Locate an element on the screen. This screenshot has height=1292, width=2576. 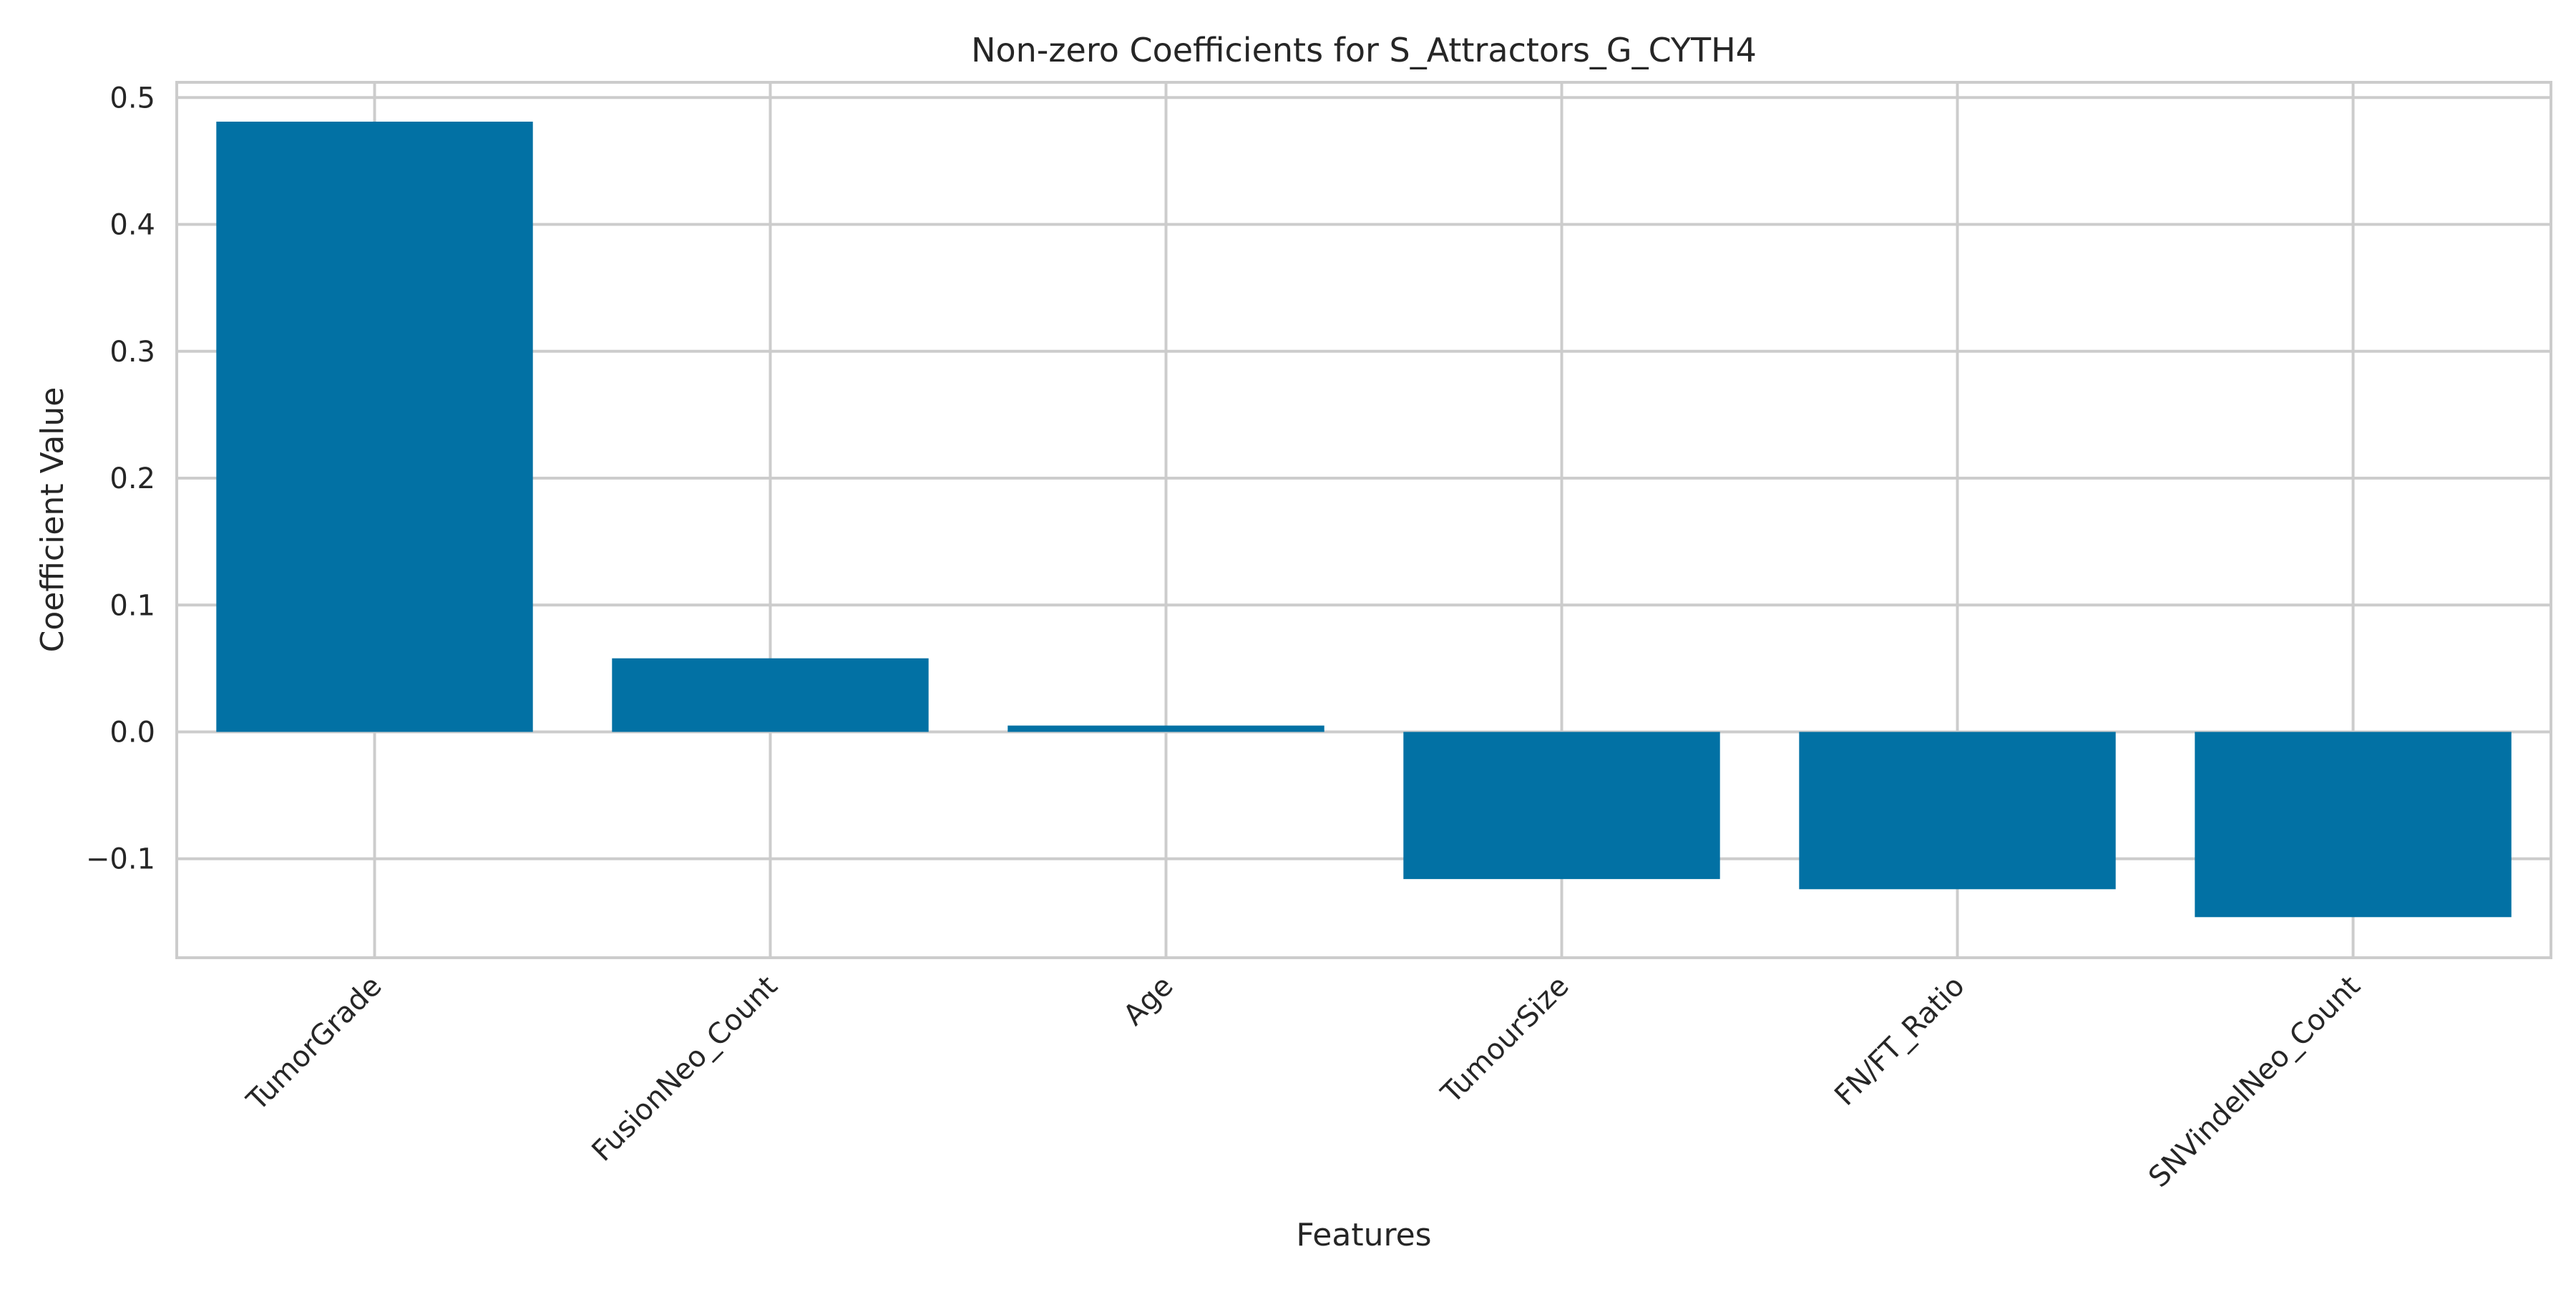
y-tick-label: −0.1 is located at coordinates (120, 859).